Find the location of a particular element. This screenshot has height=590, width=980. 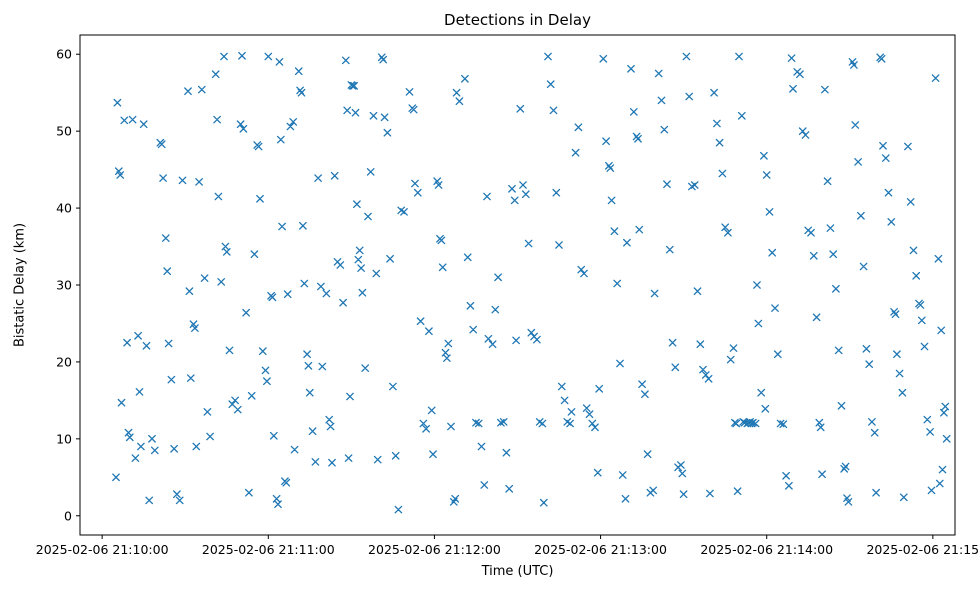

x-tick-label: 2025-02-06 21:12:00 is located at coordinates (434, 549).